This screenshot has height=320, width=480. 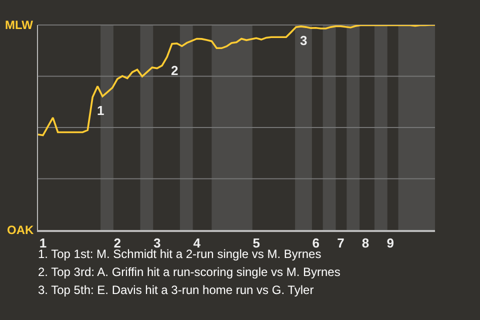 What do you see at coordinates (340, 242) in the screenshot?
I see `x-tick-label: 7` at bounding box center [340, 242].